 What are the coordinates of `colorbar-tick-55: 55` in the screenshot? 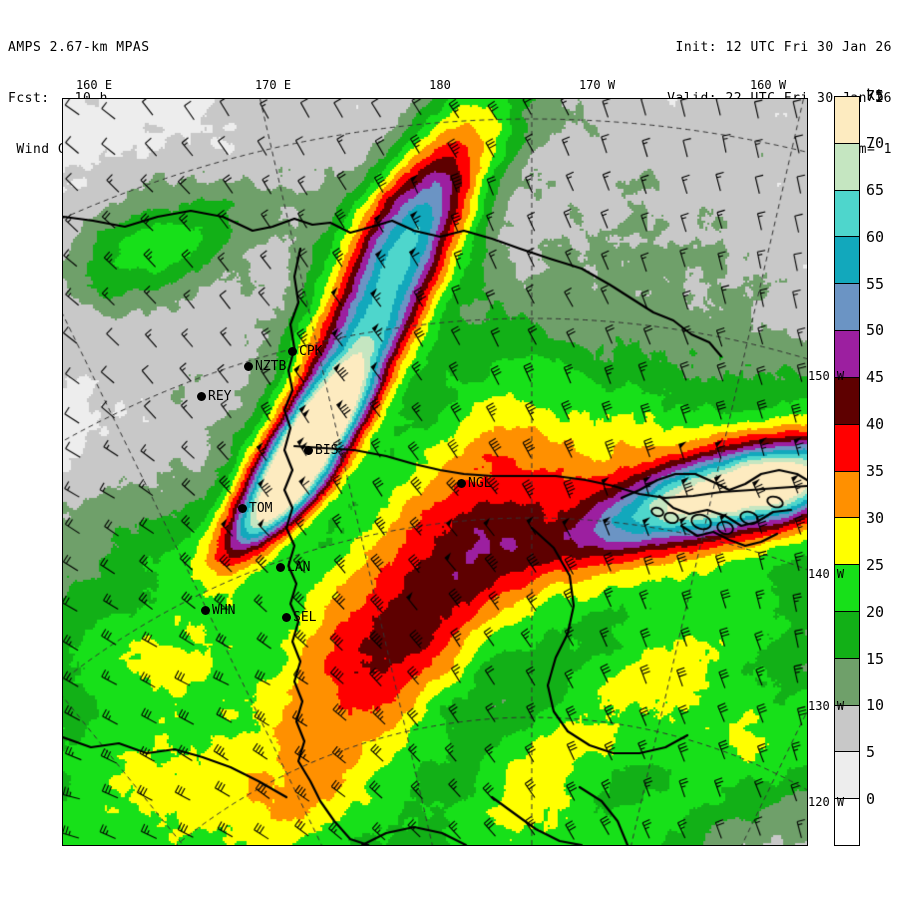 It's located at (875, 283).